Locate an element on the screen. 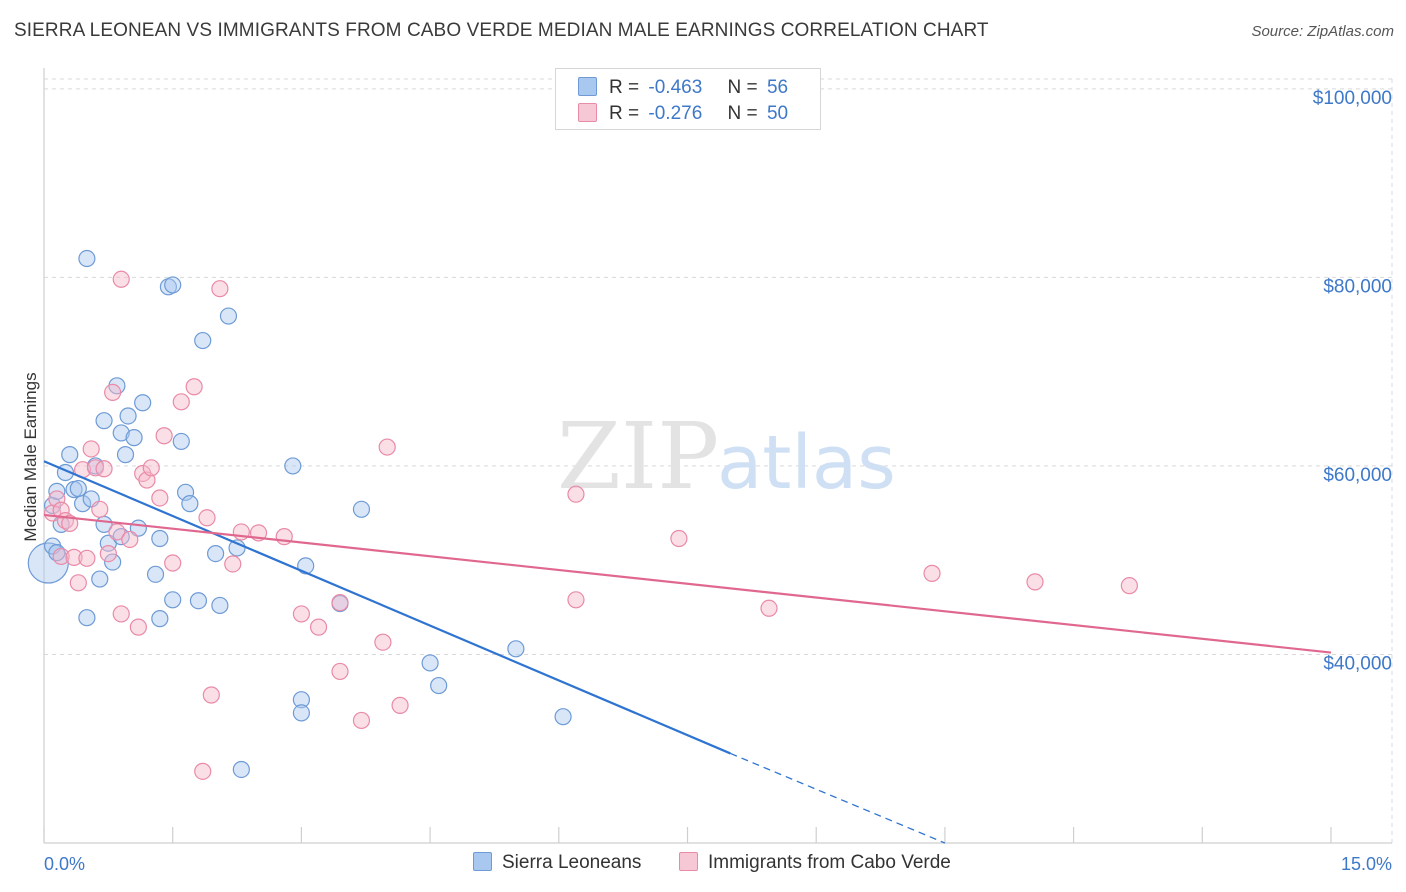 This screenshot has height=892, width=1406. source-label: Source: ZipAtlas.com is located at coordinates (1322, 31).